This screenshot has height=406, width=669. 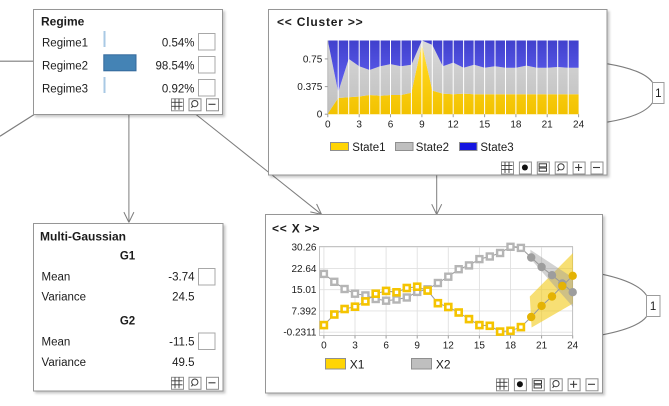 What do you see at coordinates (63, 22) in the screenshot?
I see `svg-text: Regime` at bounding box center [63, 22].